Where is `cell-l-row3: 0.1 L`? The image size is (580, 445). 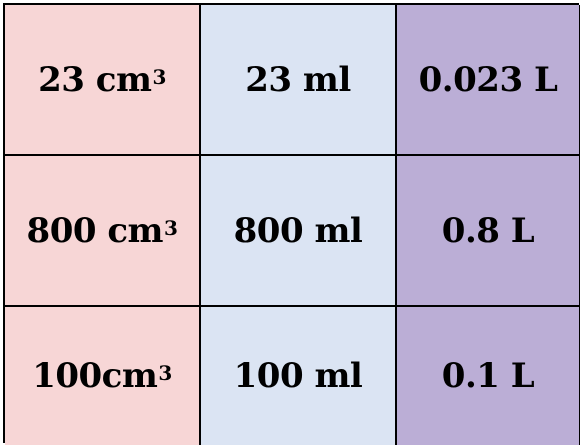
cell-l-row3: 0.1 L is located at coordinates (488, 376).